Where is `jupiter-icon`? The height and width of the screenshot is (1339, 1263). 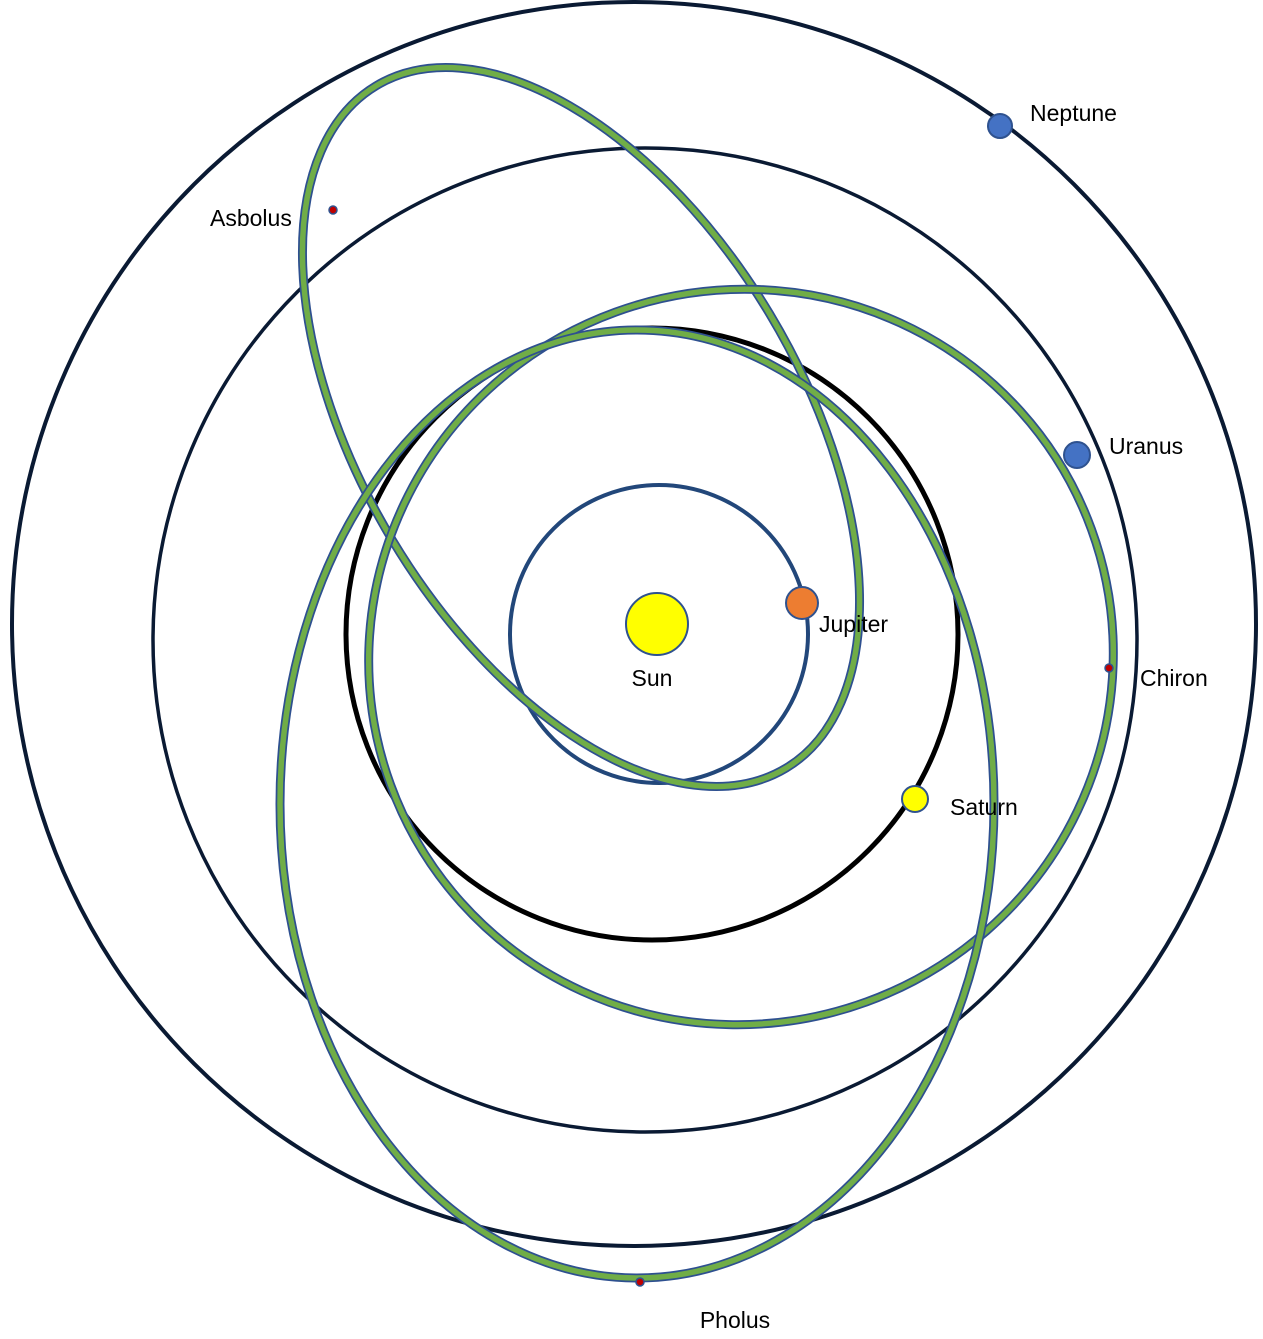
jupiter-icon is located at coordinates (802, 603).